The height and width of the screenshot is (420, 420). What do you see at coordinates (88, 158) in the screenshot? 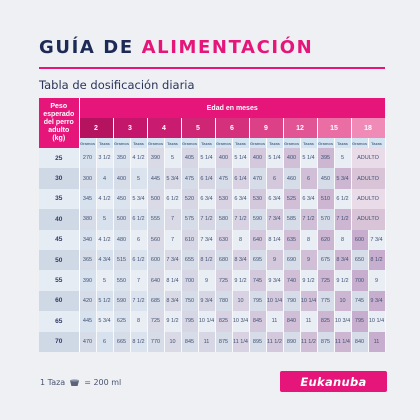
I see `grams-cell: 270` at bounding box center [88, 158].